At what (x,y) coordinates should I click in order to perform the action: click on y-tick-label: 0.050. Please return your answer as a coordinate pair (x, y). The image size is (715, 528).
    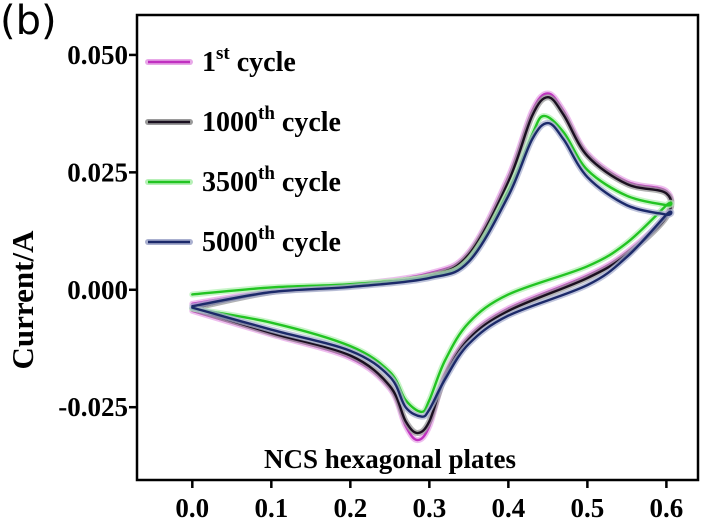
    Looking at the image, I should click on (97, 55).